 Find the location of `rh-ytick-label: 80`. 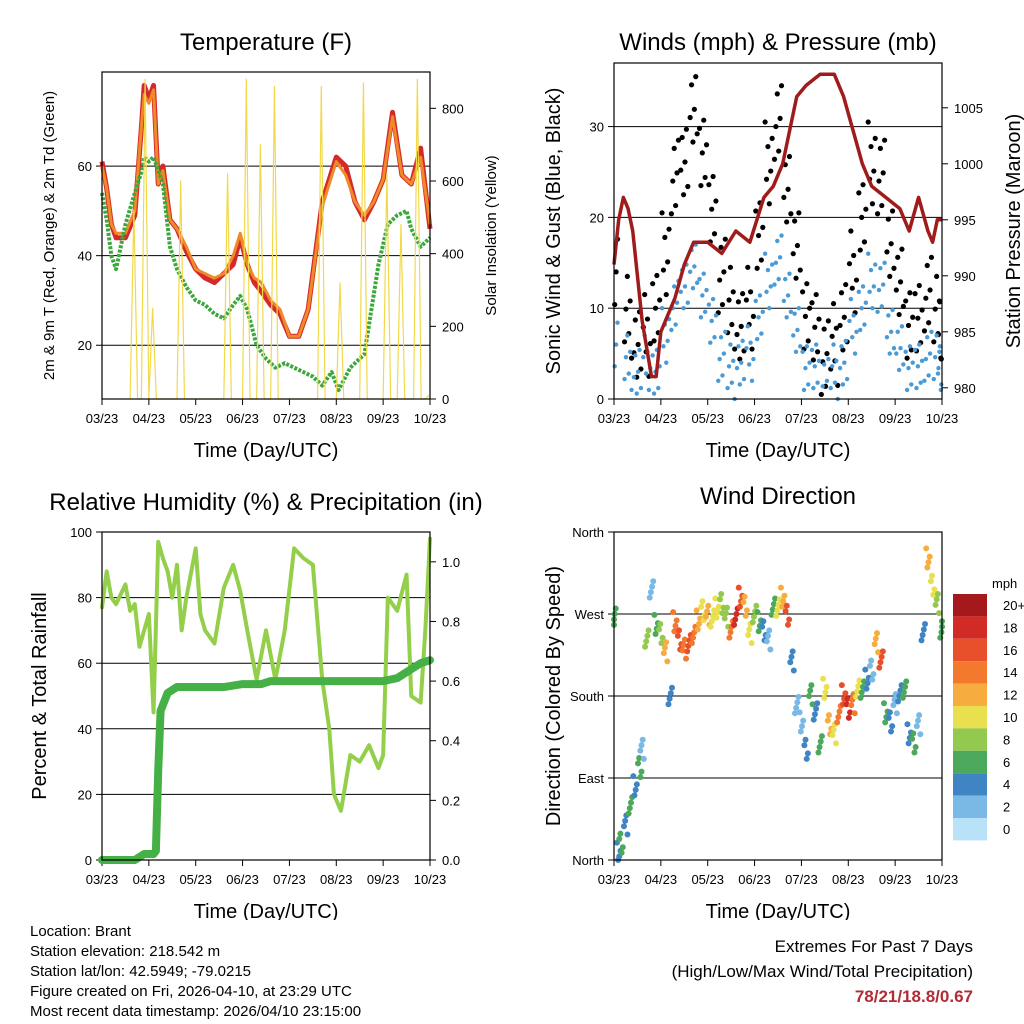

rh-ytick-label: 80 is located at coordinates (85, 598).